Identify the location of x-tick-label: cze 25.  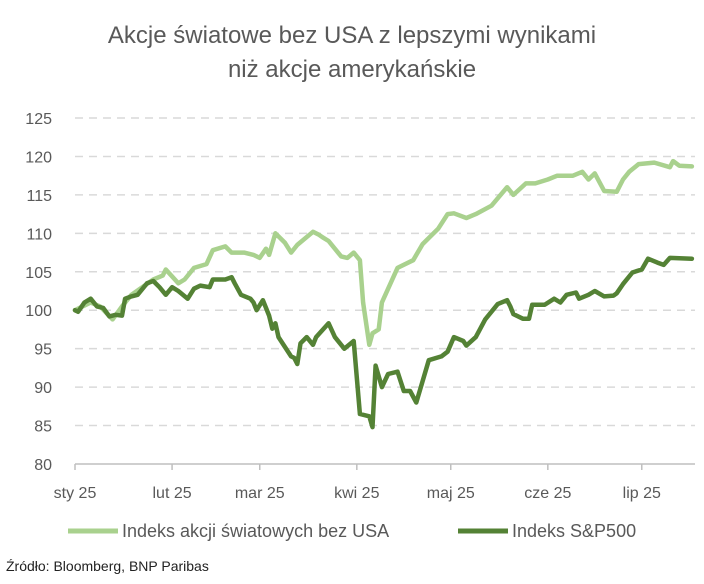
(547, 493).